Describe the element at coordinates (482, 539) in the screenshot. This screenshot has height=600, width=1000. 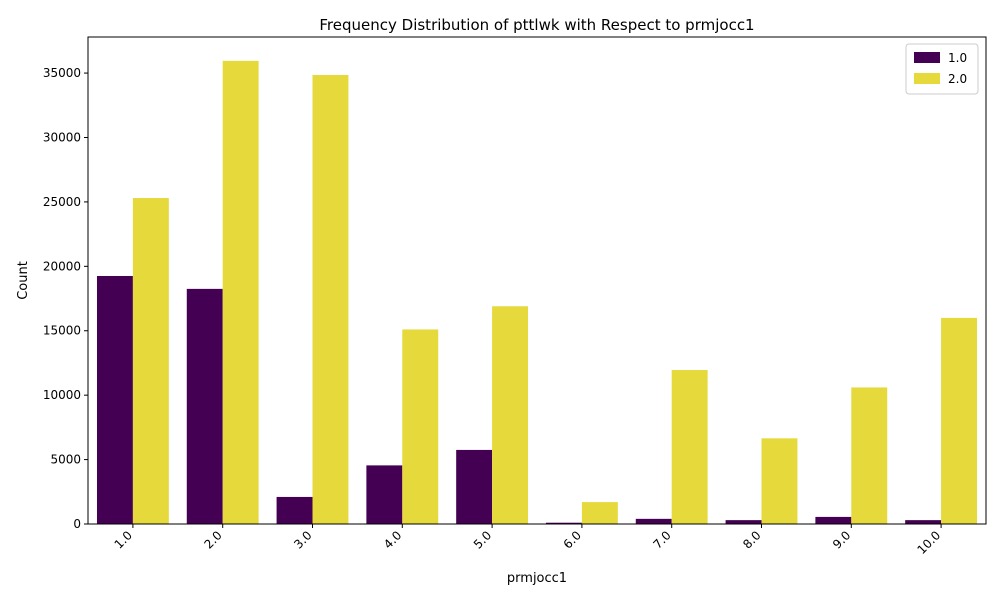
I see `x-tick-label: 5.0` at that location.